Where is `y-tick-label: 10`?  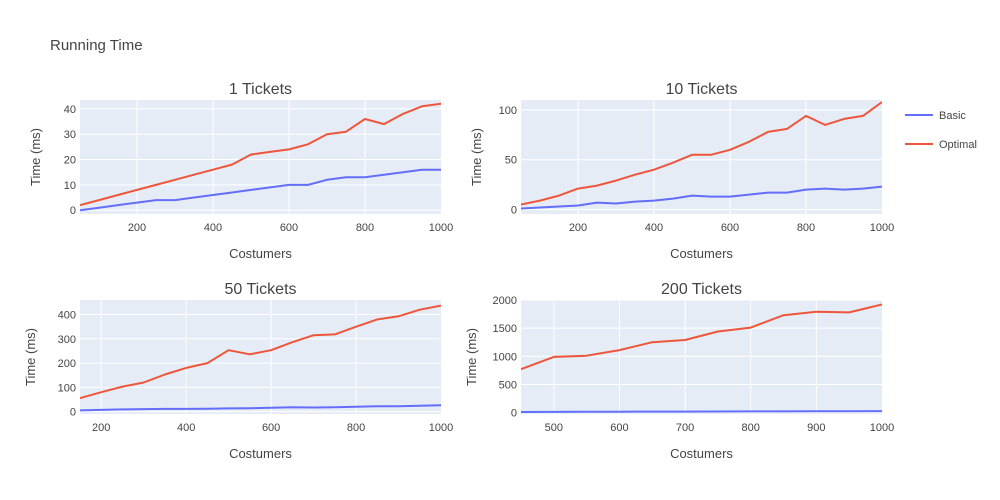 y-tick-label: 10 is located at coordinates (70, 186).